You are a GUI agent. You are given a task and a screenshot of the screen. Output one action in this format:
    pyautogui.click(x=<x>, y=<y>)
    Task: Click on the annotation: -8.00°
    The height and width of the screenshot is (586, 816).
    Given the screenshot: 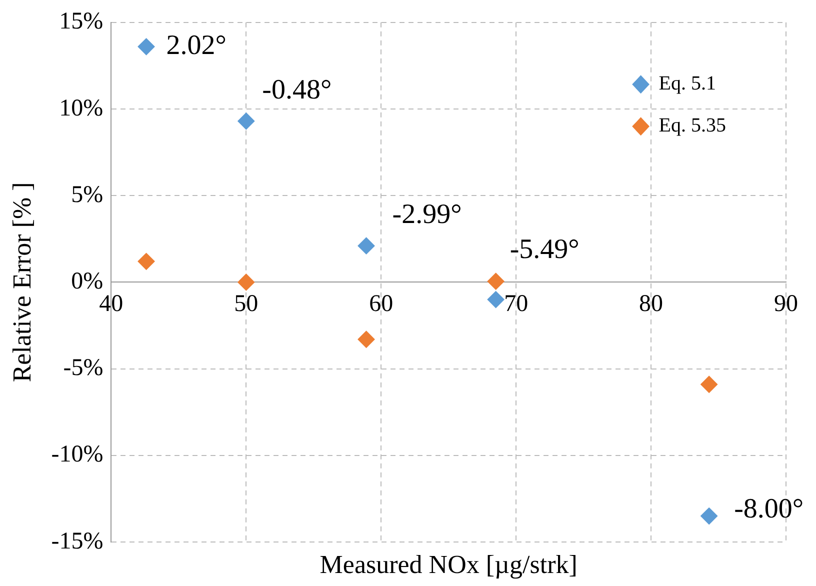 What is the action you would take?
    pyautogui.click(x=769, y=508)
    